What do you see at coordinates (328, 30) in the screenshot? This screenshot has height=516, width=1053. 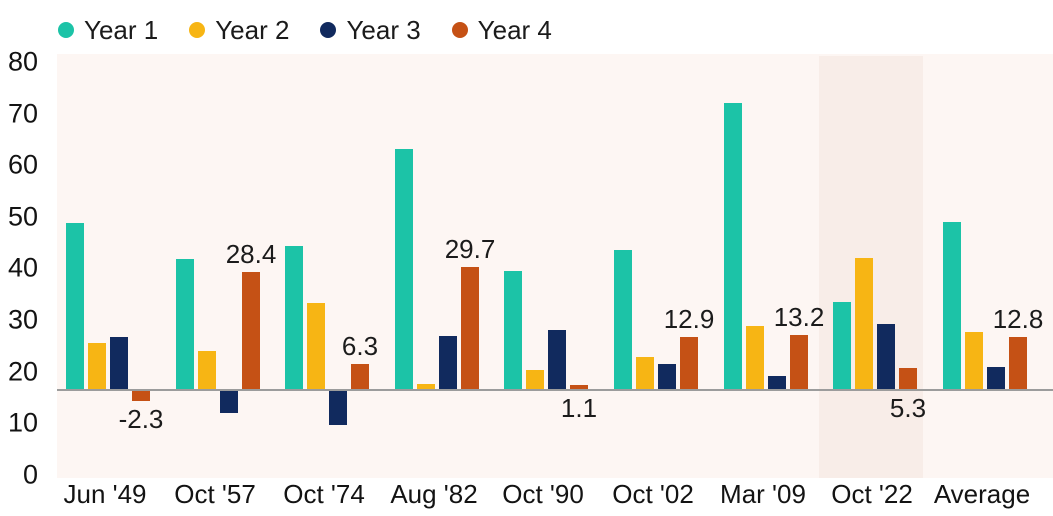 I see `legend-swatch-year-3-icon` at bounding box center [328, 30].